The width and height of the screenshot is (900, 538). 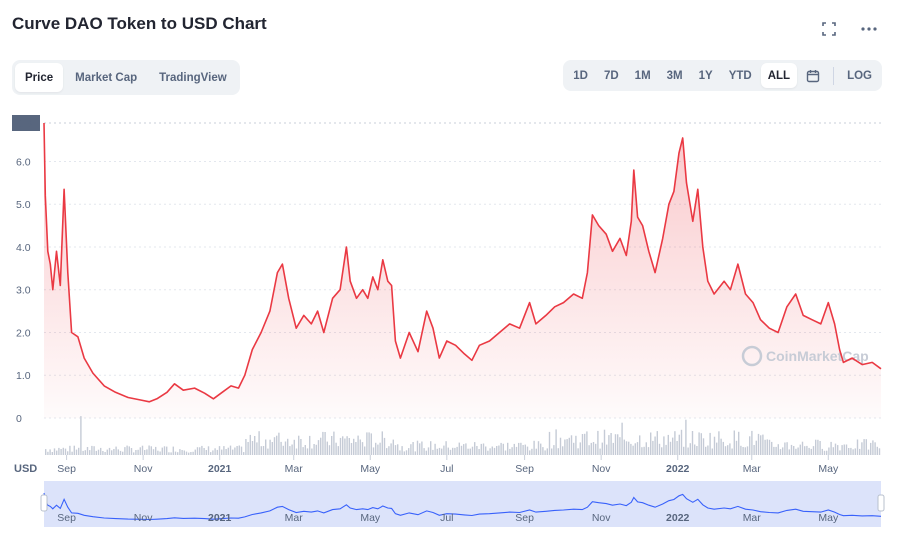 I want to click on tab-tradingview: TradingView, so click(x=193, y=77).